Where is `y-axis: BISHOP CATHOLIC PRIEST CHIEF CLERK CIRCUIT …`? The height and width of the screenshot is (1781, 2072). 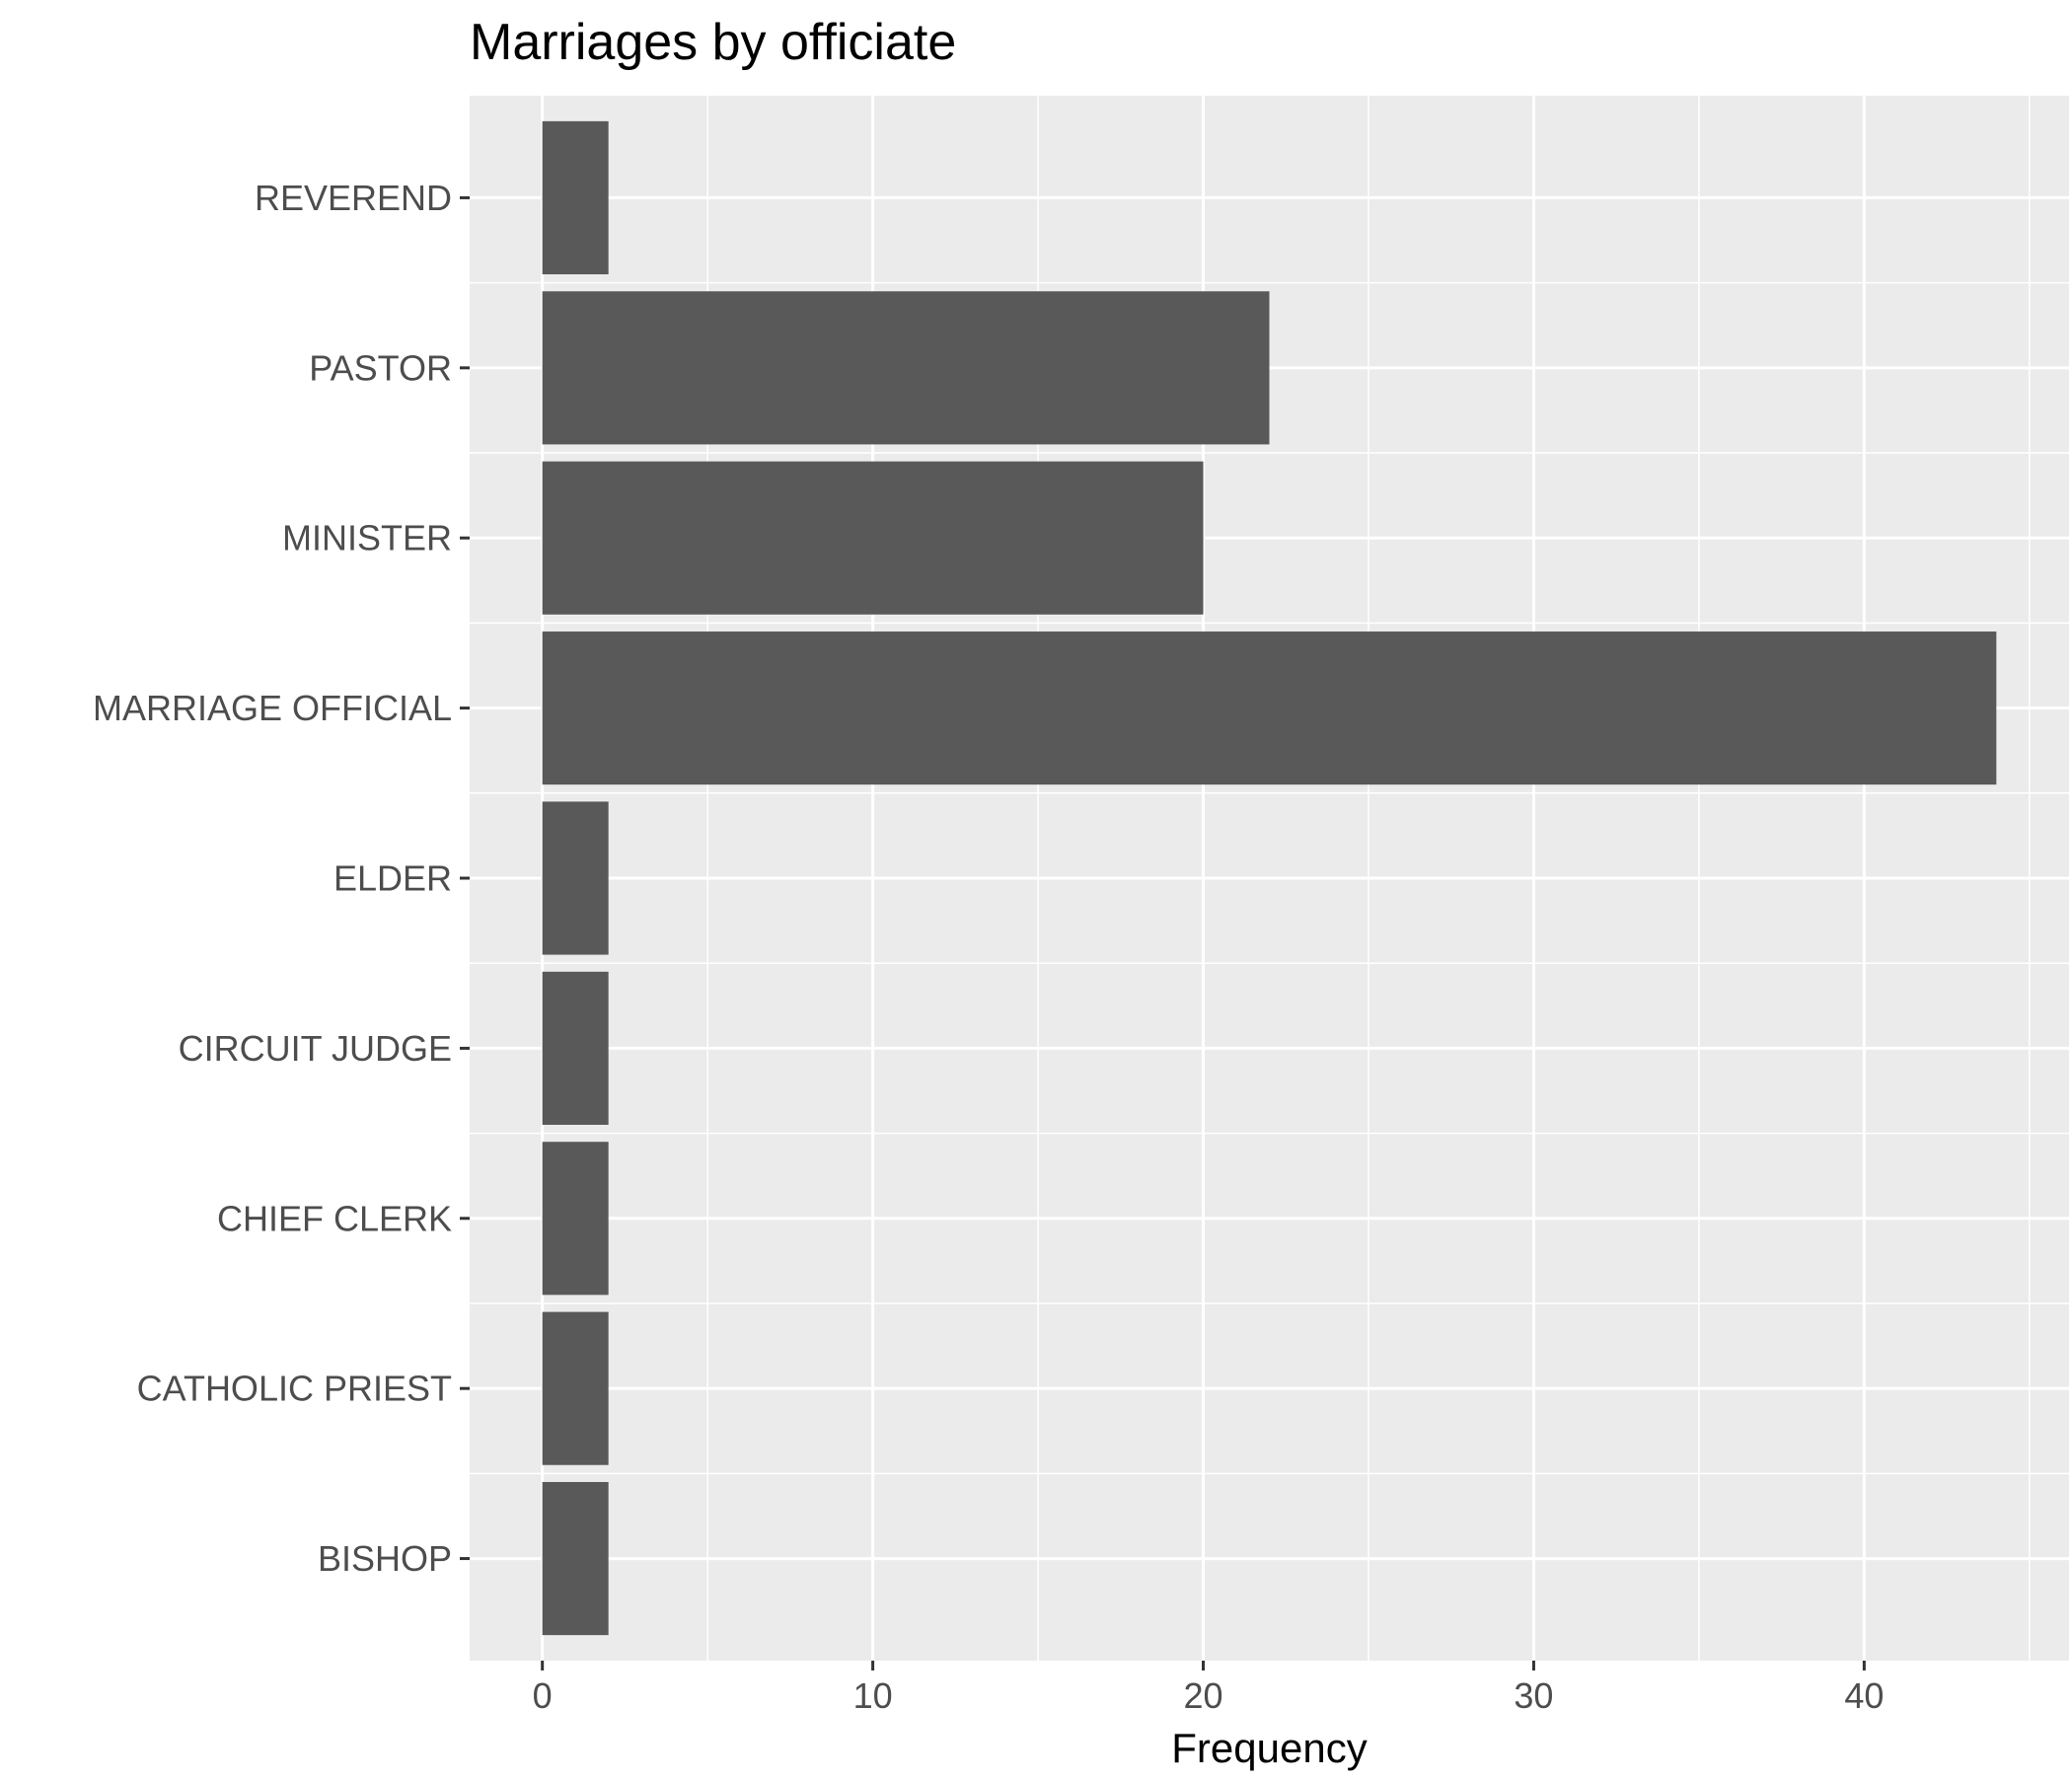 y-axis: BISHOP CATHOLIC PRIEST CHIEF CLERK CIRCUIT … is located at coordinates (281, 878).